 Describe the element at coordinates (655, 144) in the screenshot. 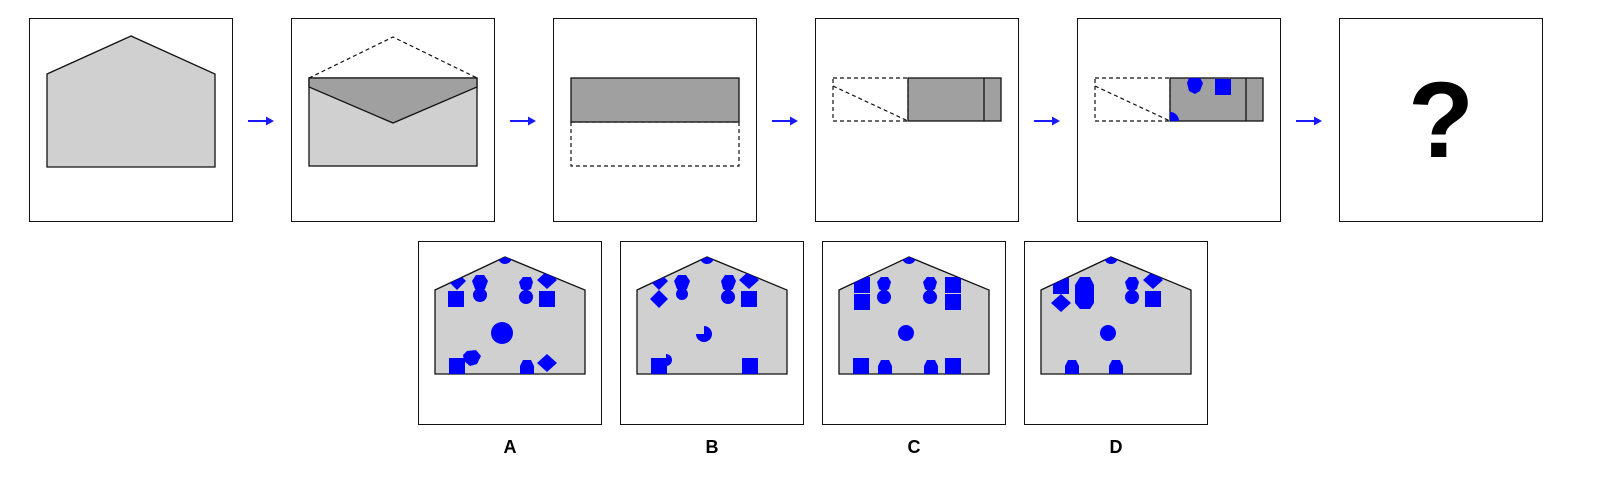

I see `dashed-bottom-outline` at that location.